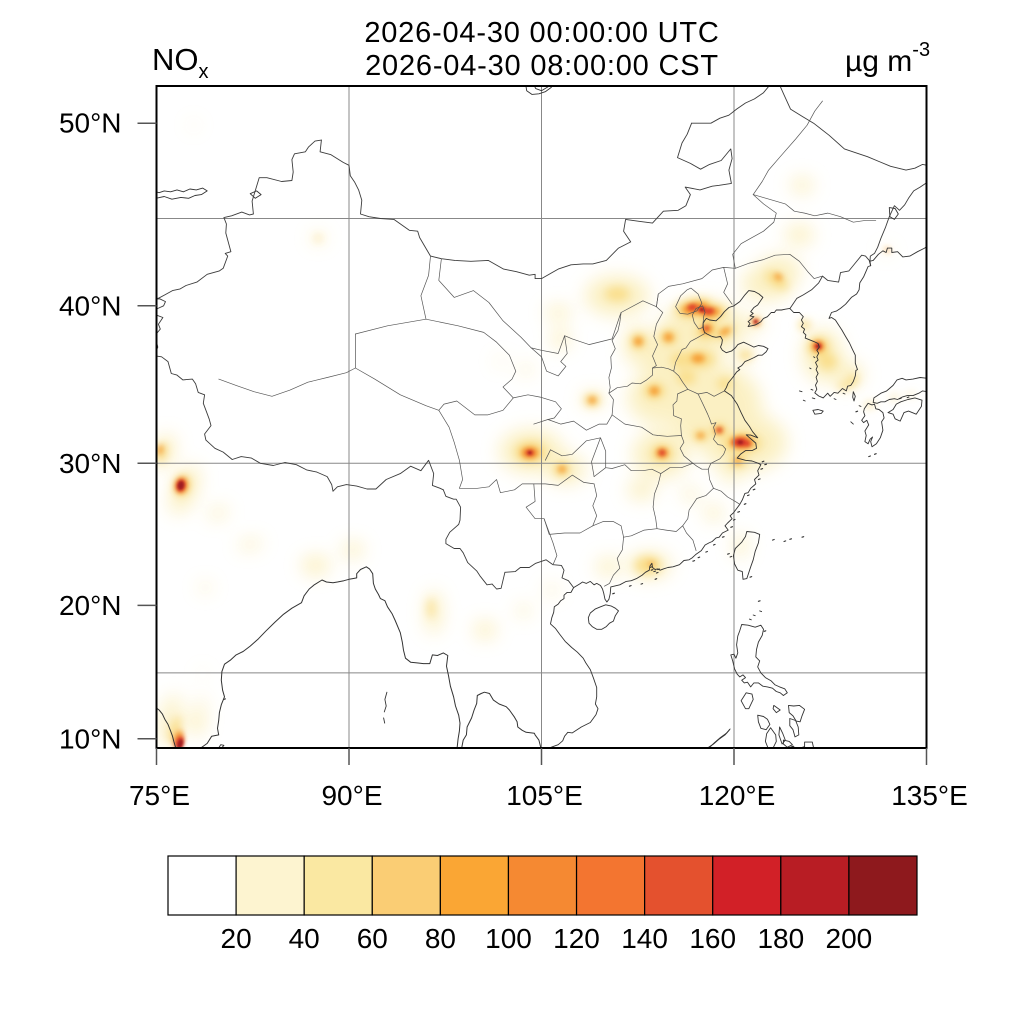 The width and height of the screenshot is (1024, 1024). I want to click on svg-text: 80, so click(440, 938).